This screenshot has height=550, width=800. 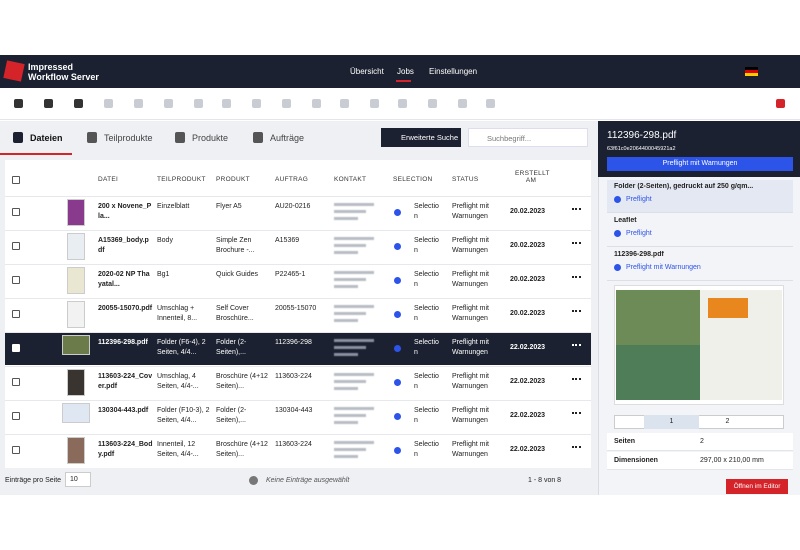 What do you see at coordinates (123, 342) in the screenshot?
I see `cell: 112396-298.pdf` at bounding box center [123, 342].